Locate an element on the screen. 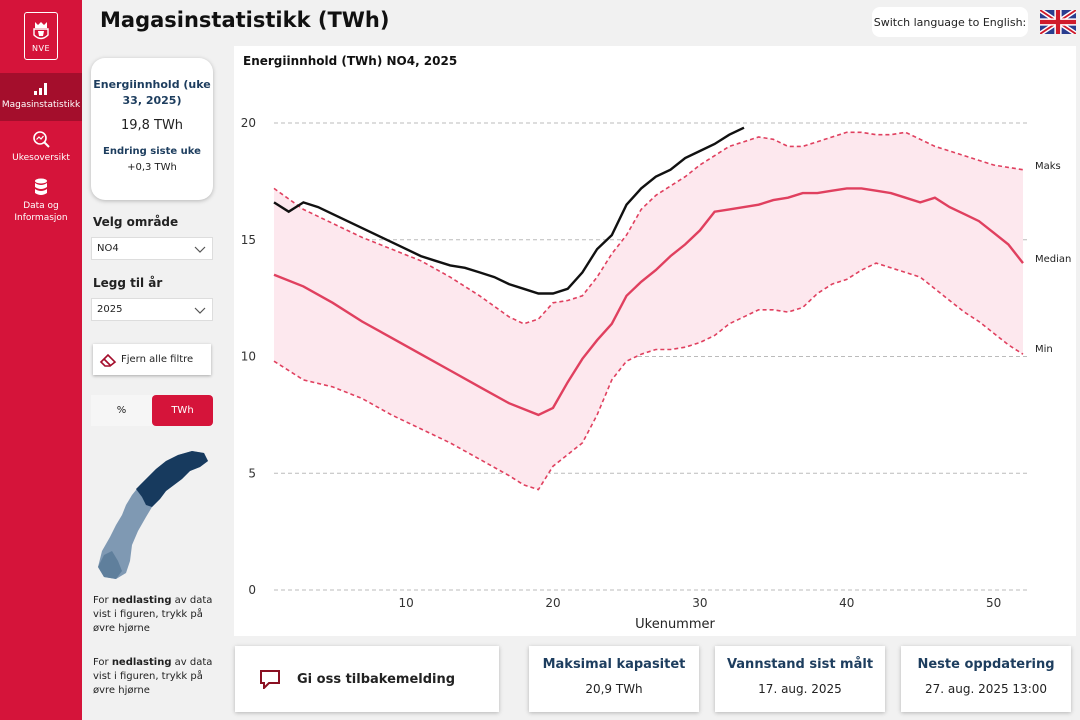 The width and height of the screenshot is (1080, 720). database-icon is located at coordinates (41, 186).